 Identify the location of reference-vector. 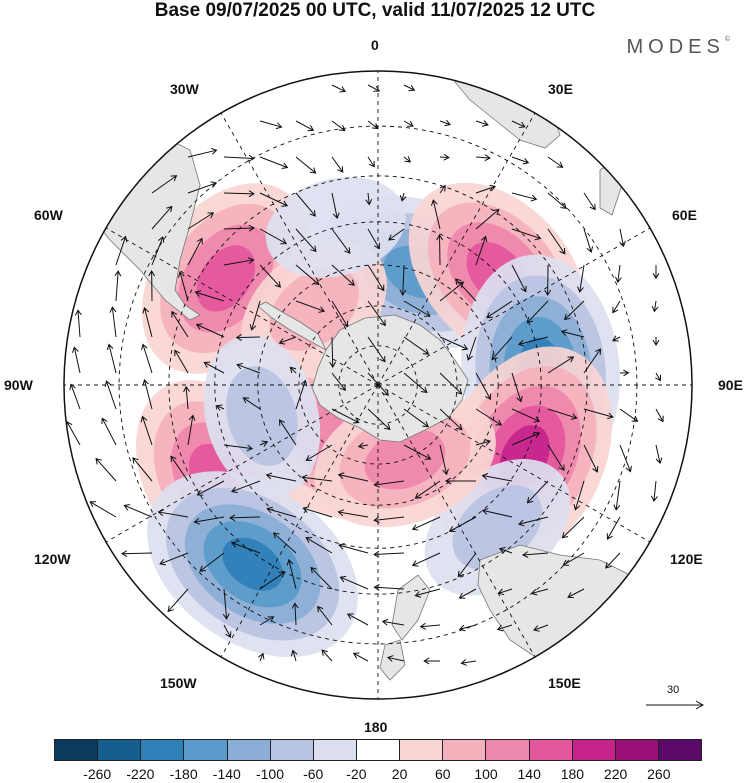
(675, 705).